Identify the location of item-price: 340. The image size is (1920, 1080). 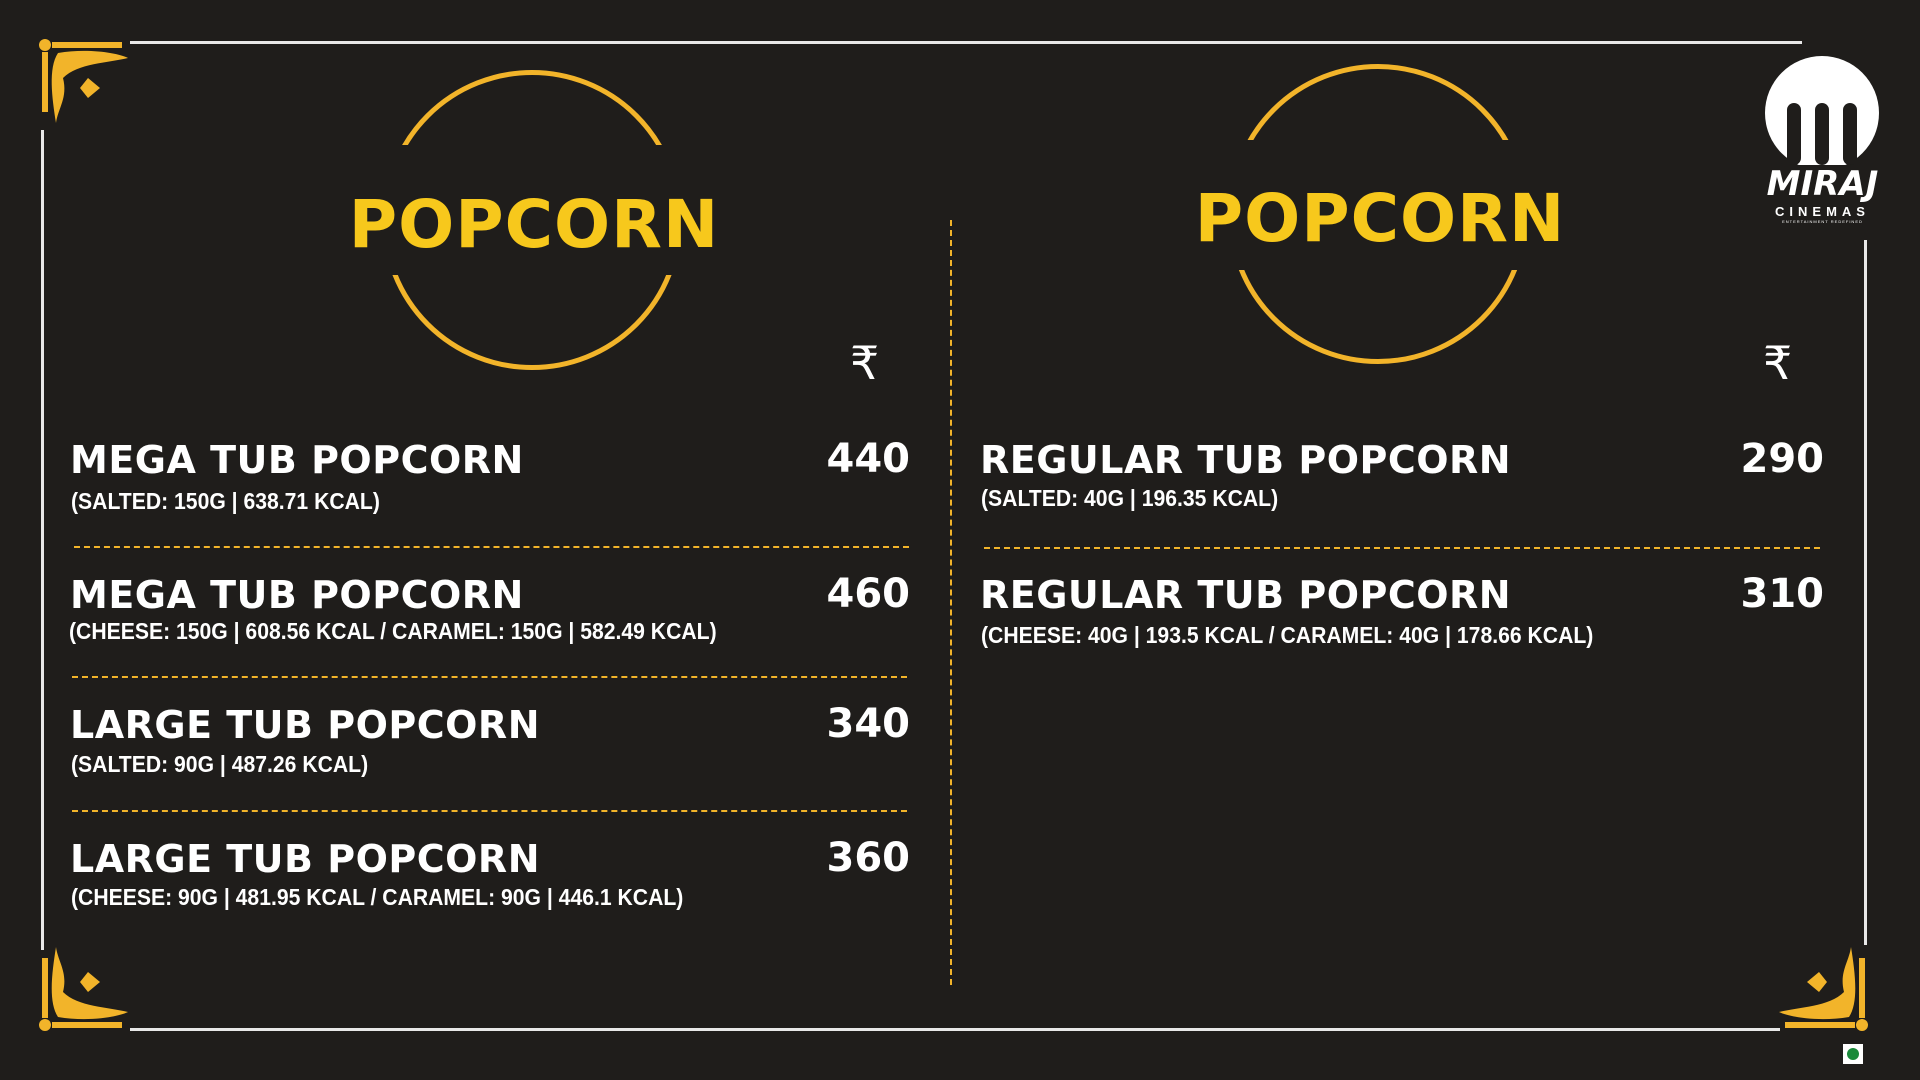
(868, 724).